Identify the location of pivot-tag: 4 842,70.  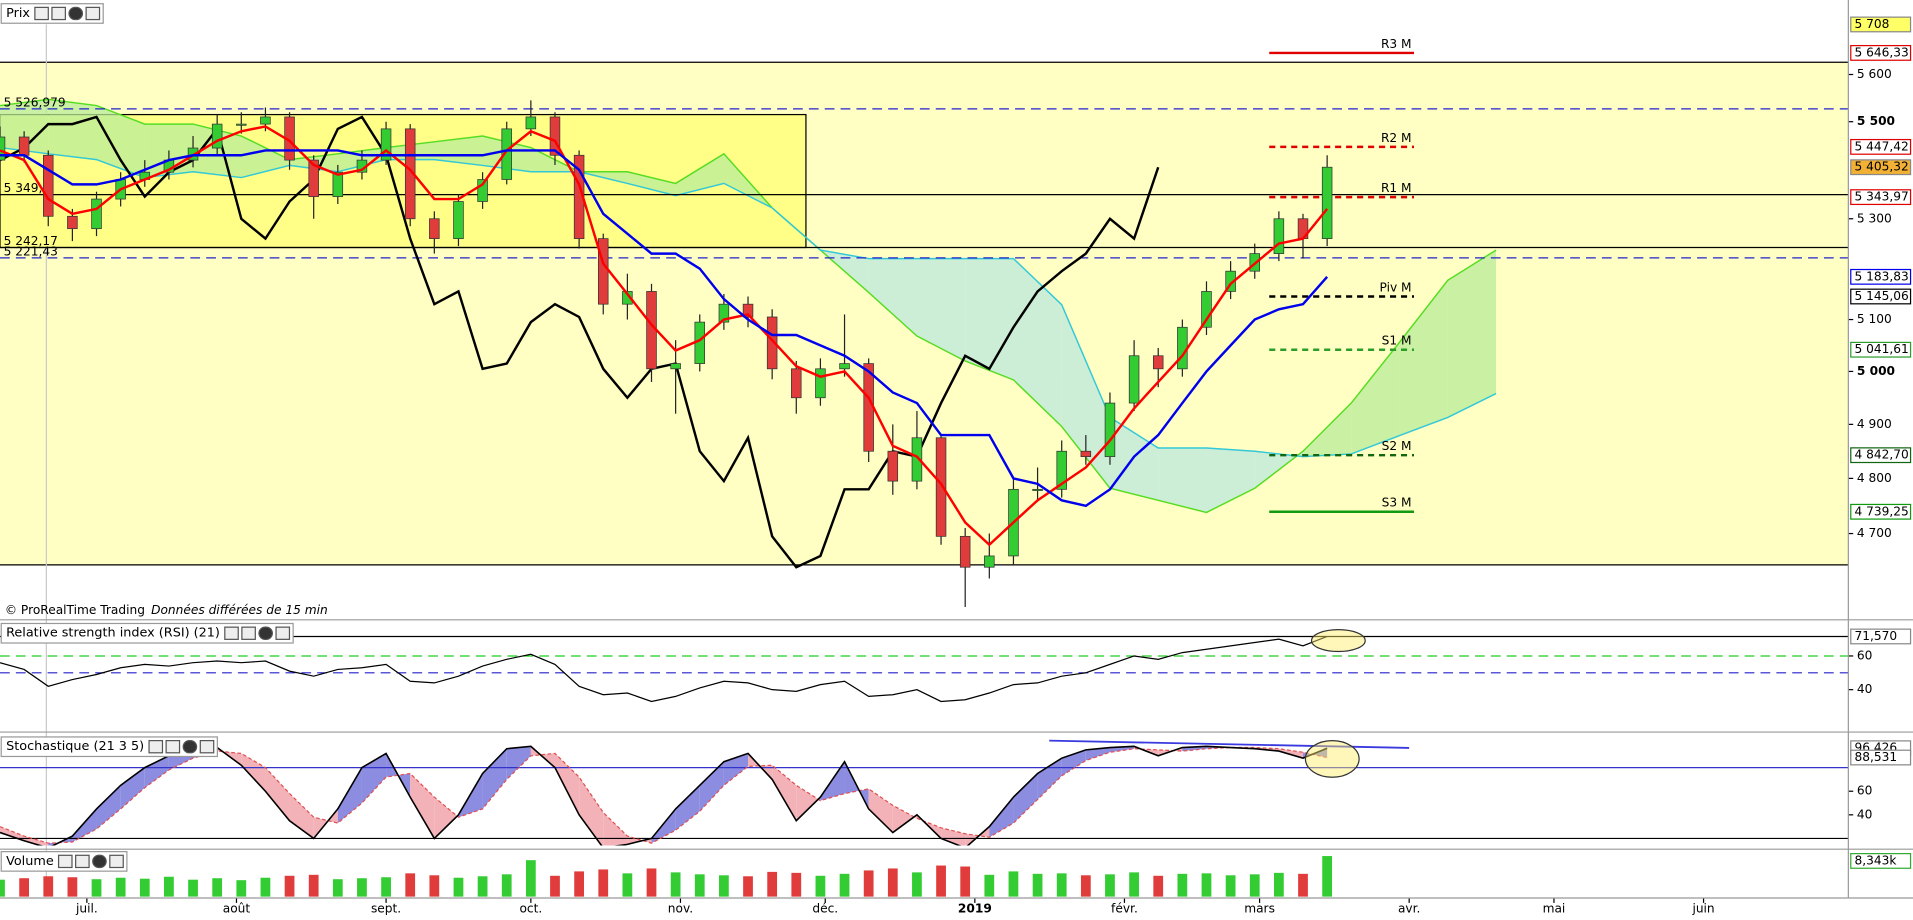
(1881, 455).